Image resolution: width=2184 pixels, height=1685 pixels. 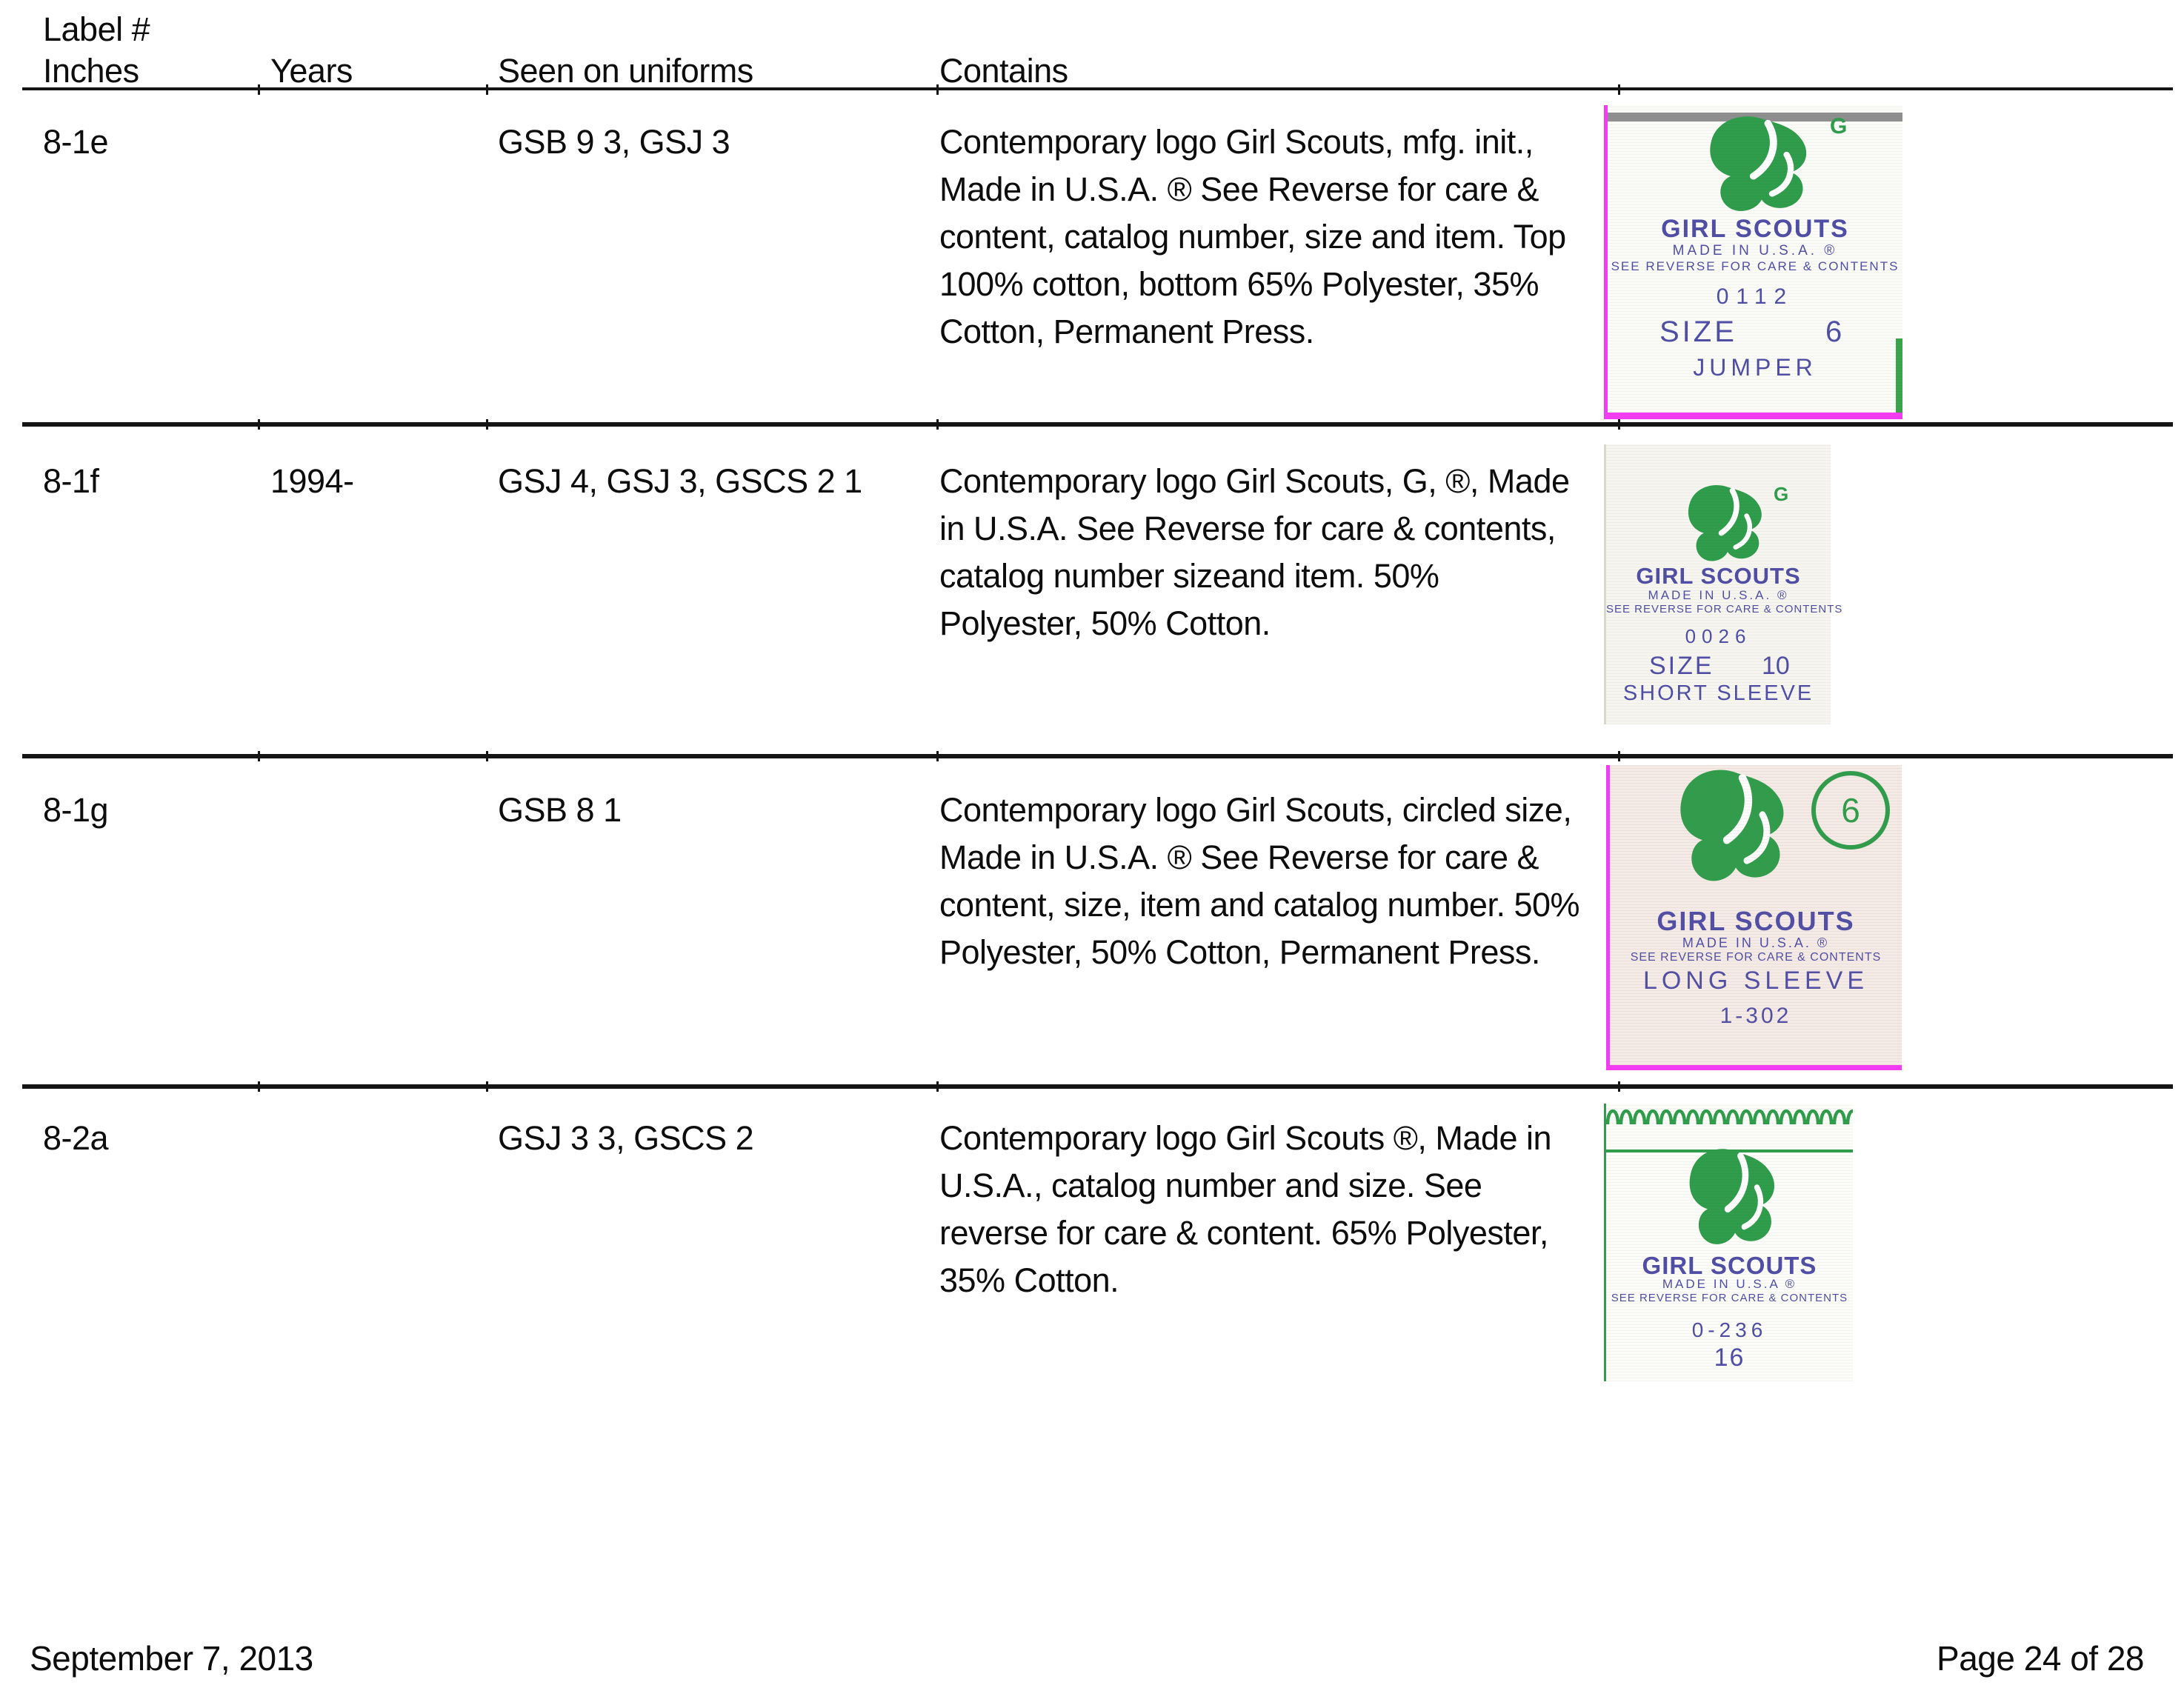 I want to click on header-label-number-line1: Label #, so click(x=96, y=29).